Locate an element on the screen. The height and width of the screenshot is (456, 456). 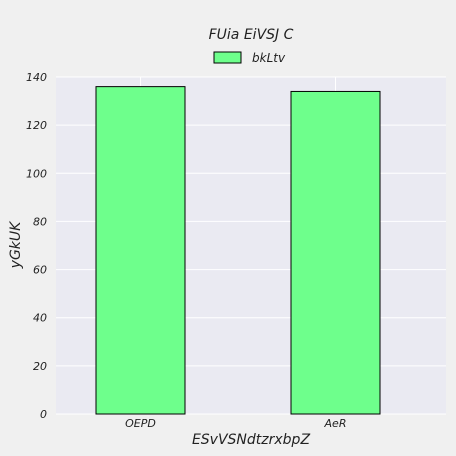
y-tick-label: 100 is located at coordinates (36, 173).